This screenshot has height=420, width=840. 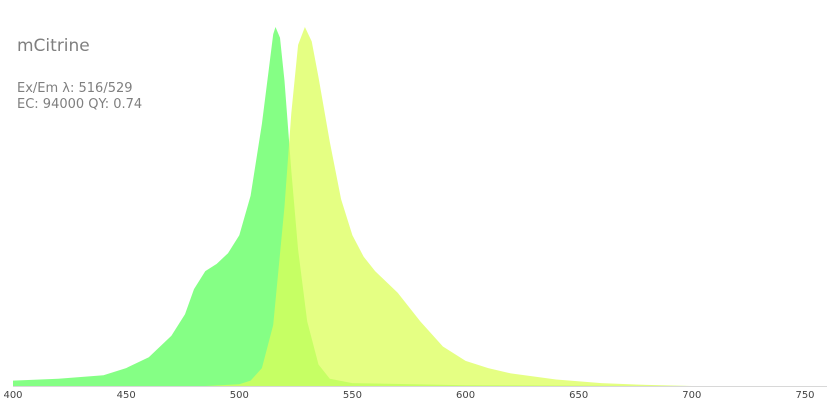 I want to click on x-tick-label-700: 700, so click(x=691, y=395).